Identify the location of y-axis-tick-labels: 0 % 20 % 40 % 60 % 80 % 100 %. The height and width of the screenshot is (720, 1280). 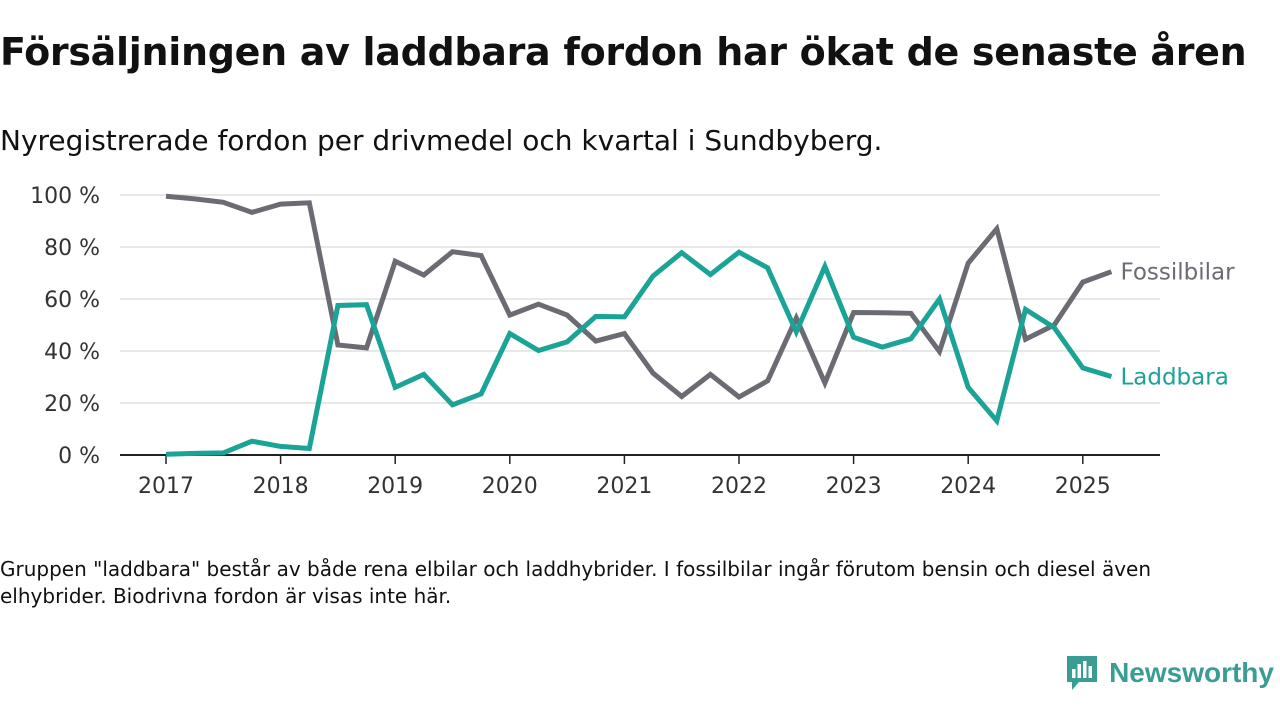
(65, 326).